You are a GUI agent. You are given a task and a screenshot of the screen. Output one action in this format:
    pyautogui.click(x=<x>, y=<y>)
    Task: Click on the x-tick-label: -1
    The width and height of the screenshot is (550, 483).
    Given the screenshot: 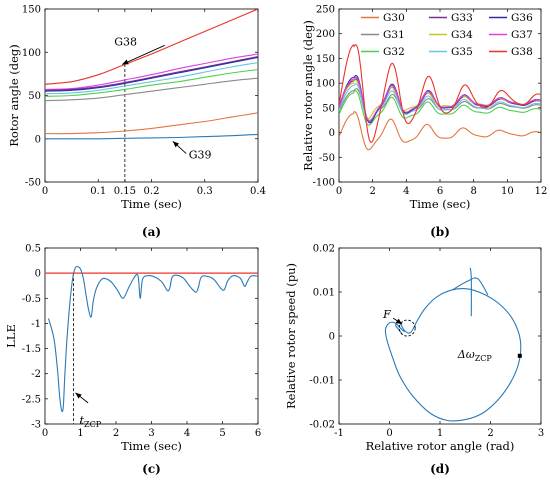 What is the action you would take?
    pyautogui.click(x=339, y=433)
    